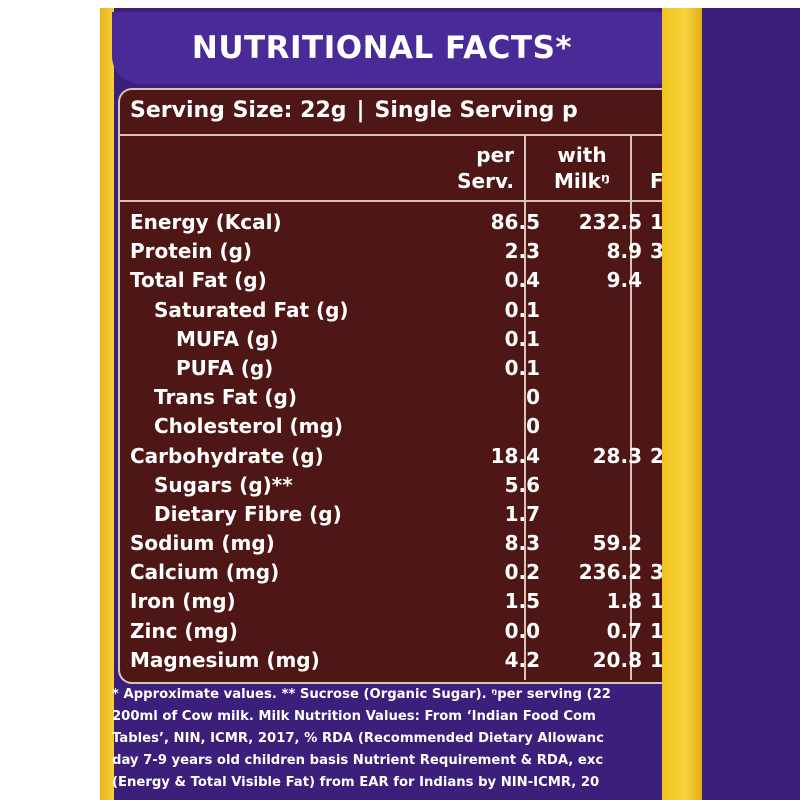 The height and width of the screenshot is (800, 800). What do you see at coordinates (657, 455) in the screenshot?
I see `value-third-column: 2` at bounding box center [657, 455].